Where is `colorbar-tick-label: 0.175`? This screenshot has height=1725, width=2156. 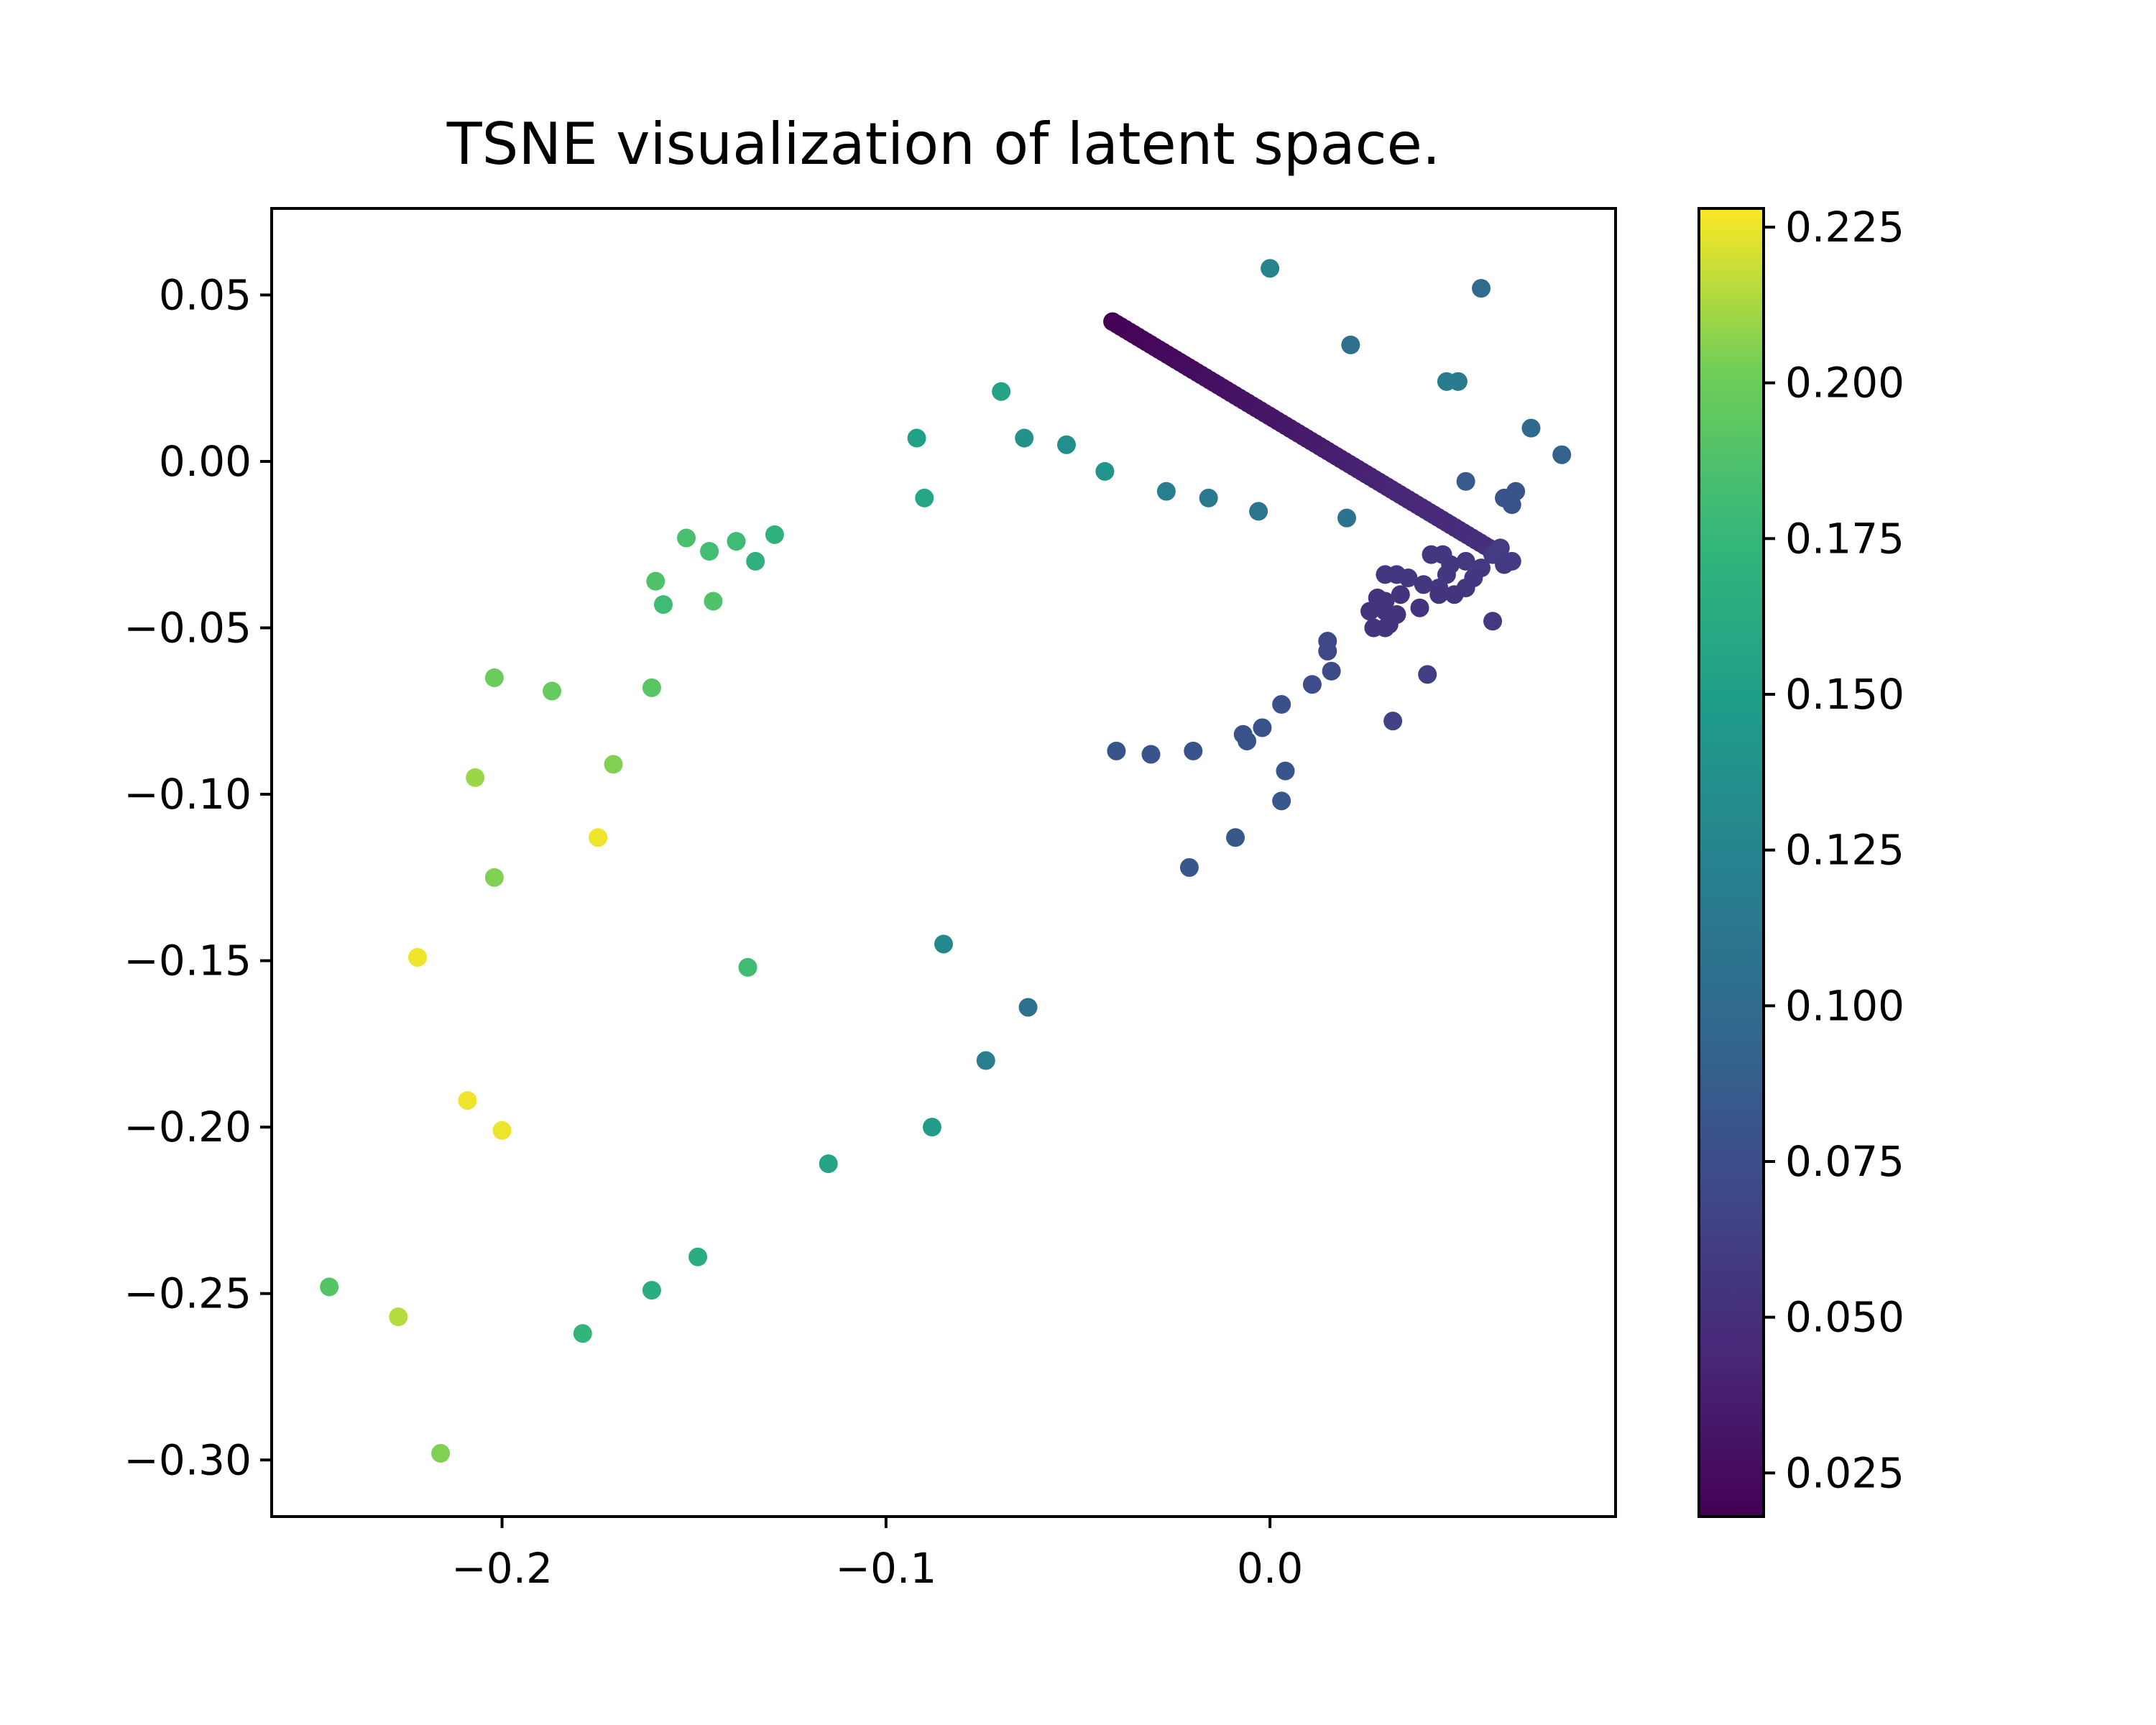
colorbar-tick-label: 0.175 is located at coordinates (1845, 538).